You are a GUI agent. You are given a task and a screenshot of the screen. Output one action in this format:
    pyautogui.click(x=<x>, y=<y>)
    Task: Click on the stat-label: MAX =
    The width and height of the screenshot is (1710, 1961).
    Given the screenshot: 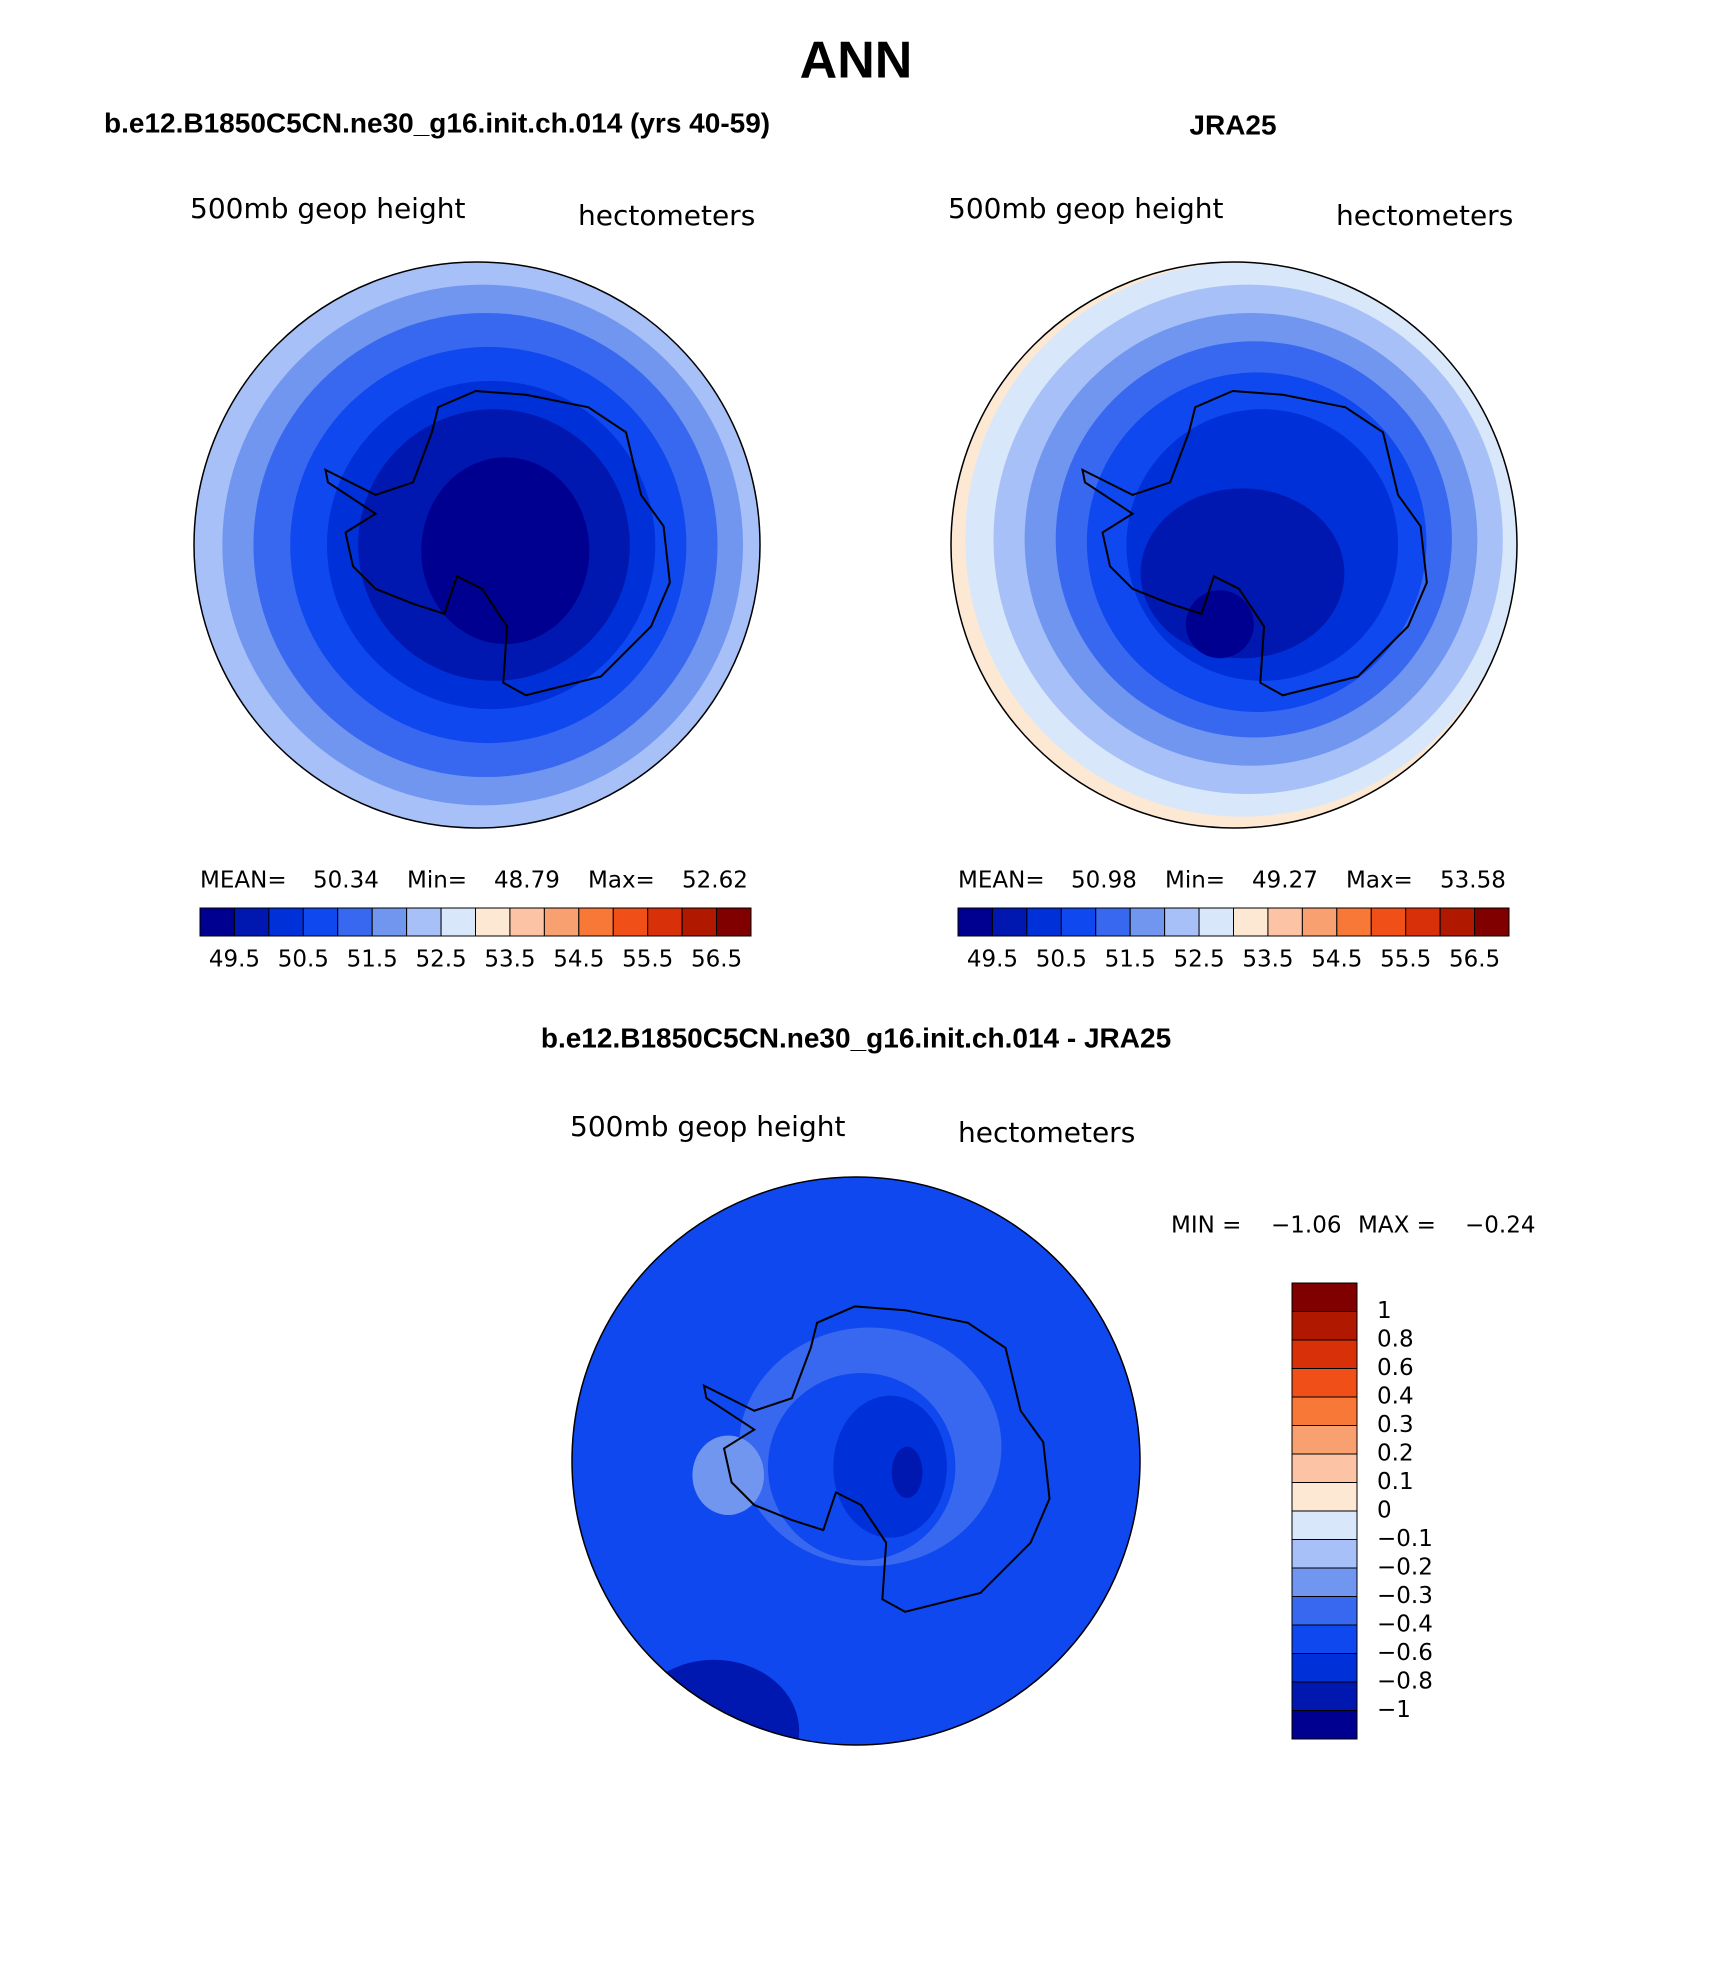 What is the action you would take?
    pyautogui.click(x=1397, y=1226)
    